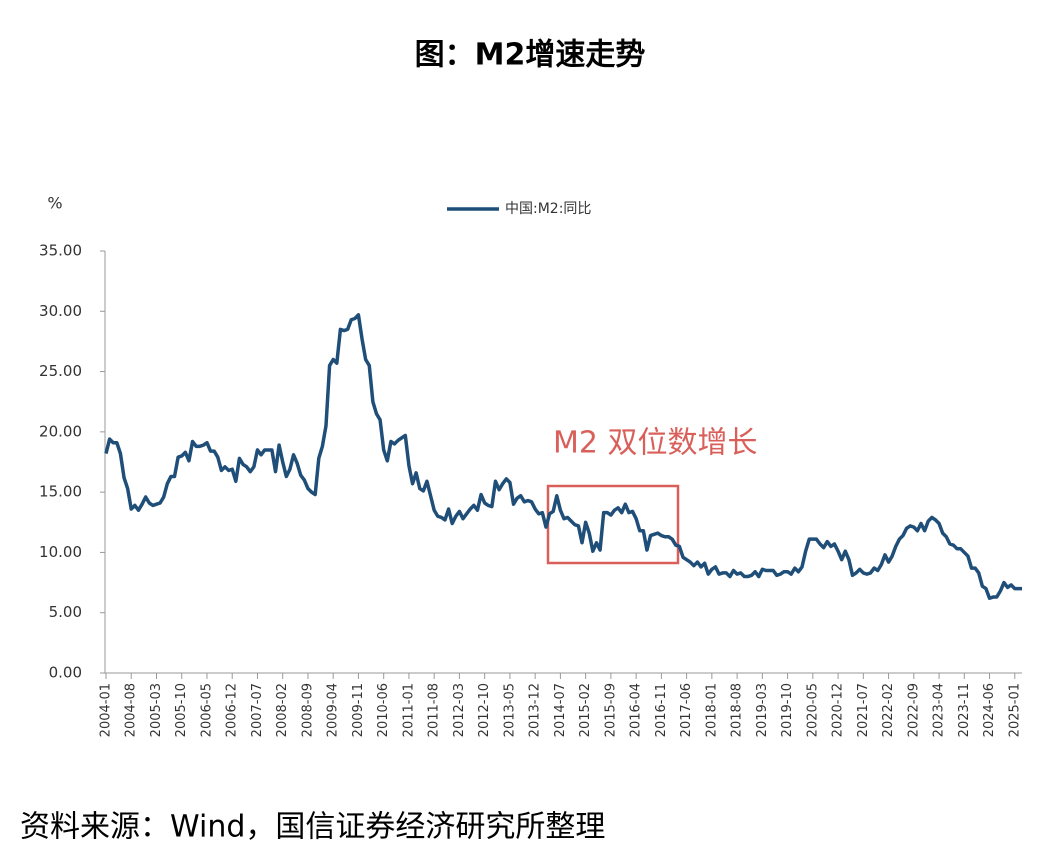 This screenshot has width=1060, height=860. What do you see at coordinates (307, 710) in the screenshot?
I see `x-tick-label: 2008-09` at bounding box center [307, 710].